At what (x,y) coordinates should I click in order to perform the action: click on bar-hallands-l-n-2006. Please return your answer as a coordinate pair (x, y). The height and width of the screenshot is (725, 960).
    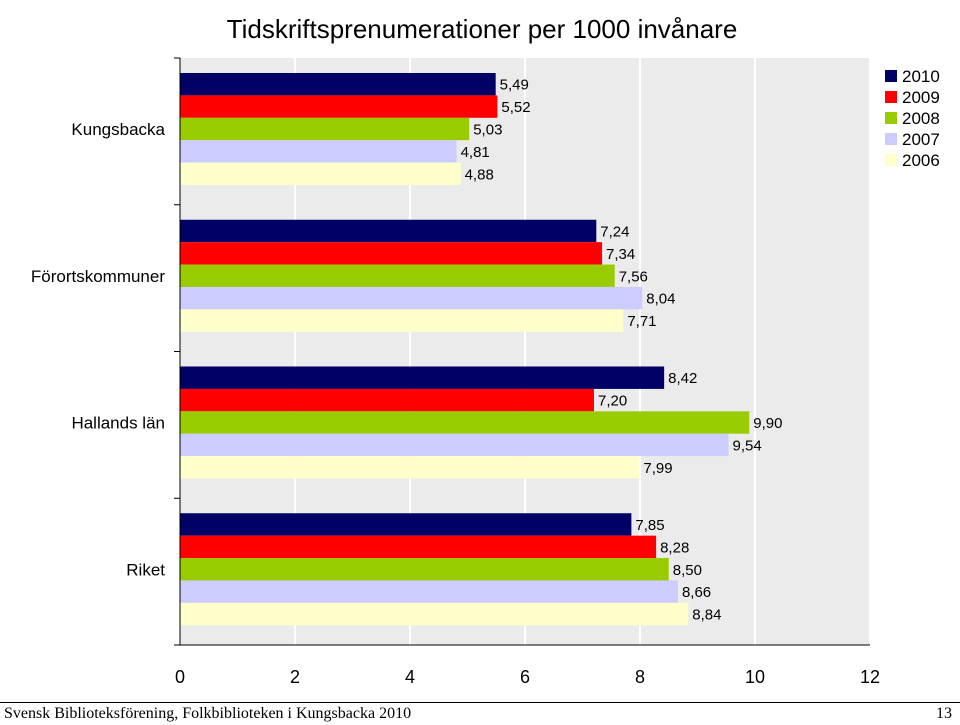
    Looking at the image, I should click on (410, 467).